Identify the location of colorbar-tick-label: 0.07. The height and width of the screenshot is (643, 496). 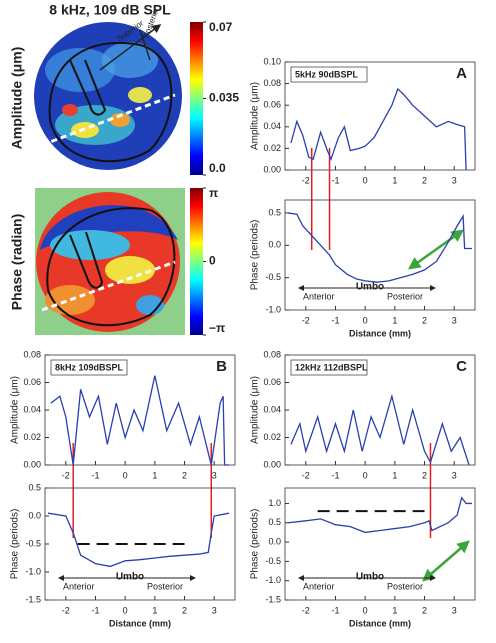
(221, 27).